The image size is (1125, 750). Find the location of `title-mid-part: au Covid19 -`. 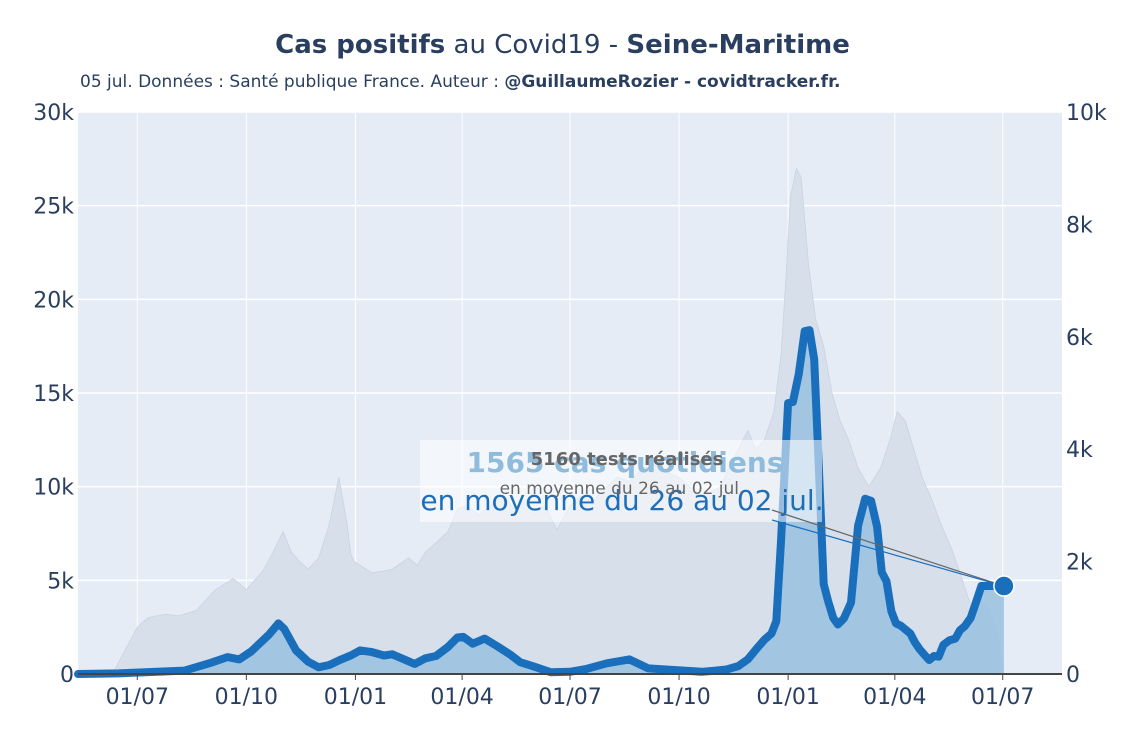

title-mid-part: au Covid19 - is located at coordinates (536, 45).